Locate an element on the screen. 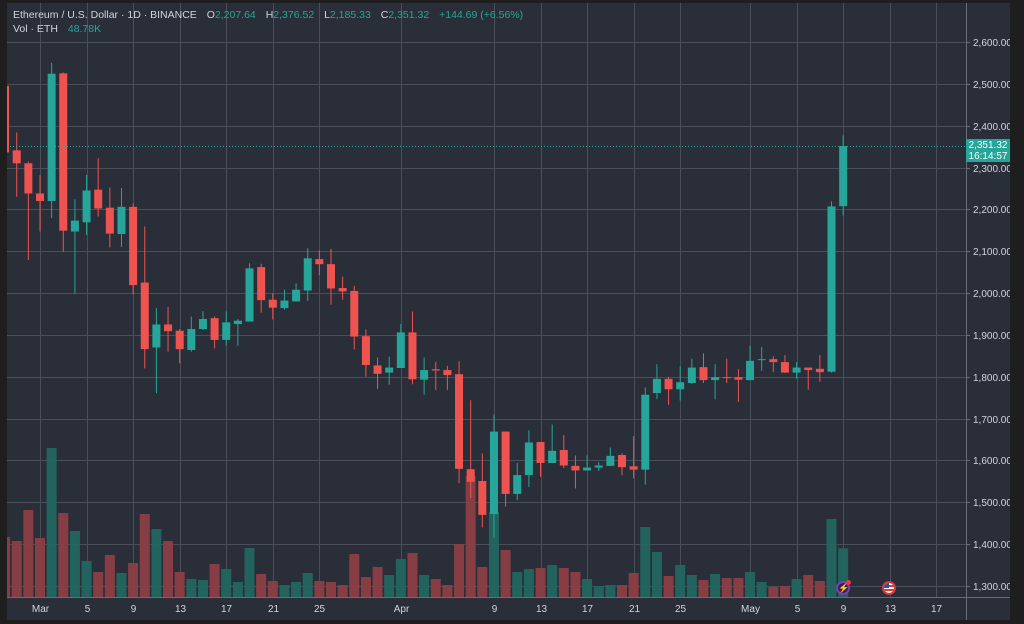 This screenshot has height=624, width=1024. time-tick-label: Mar is located at coordinates (41, 609).